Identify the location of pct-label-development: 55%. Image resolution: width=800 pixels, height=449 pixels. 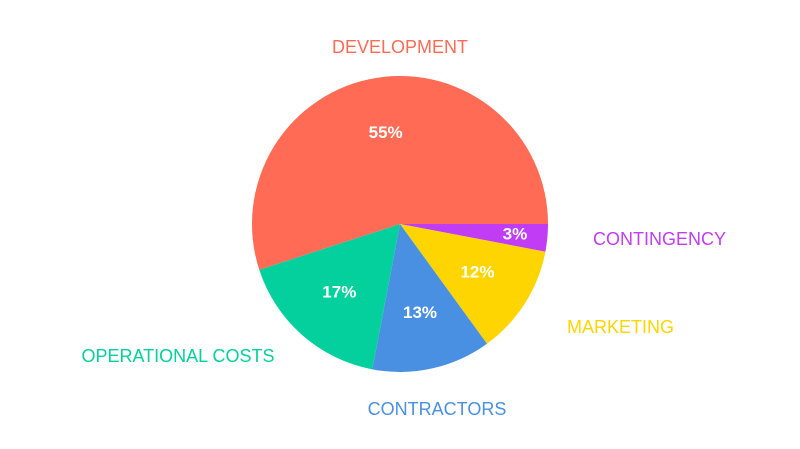
(386, 132).